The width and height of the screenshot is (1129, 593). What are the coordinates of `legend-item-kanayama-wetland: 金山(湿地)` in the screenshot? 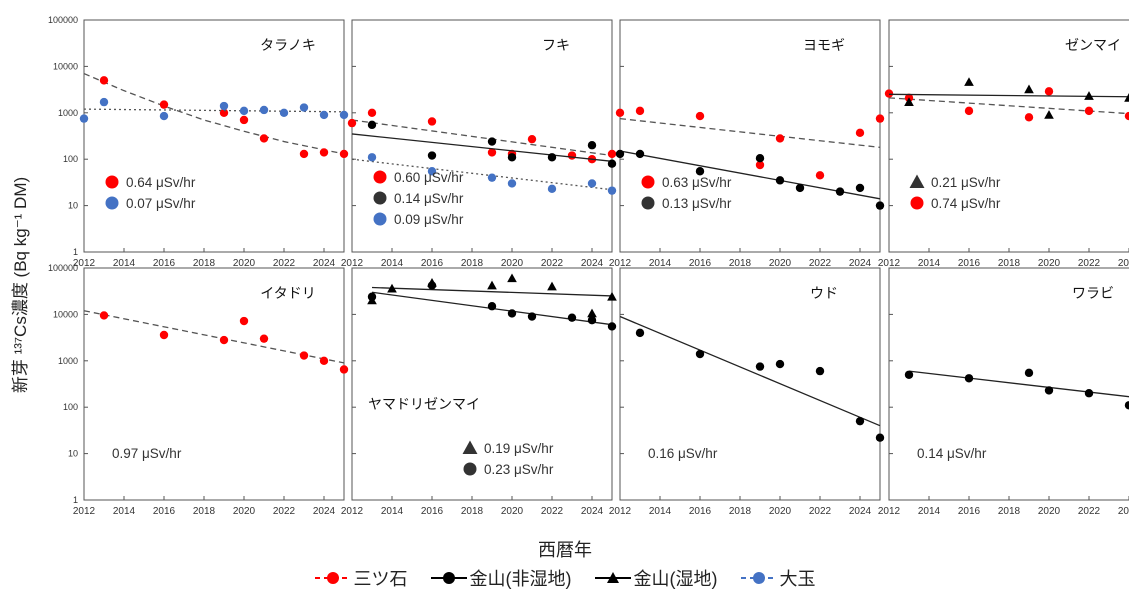 It's located at (656, 578).